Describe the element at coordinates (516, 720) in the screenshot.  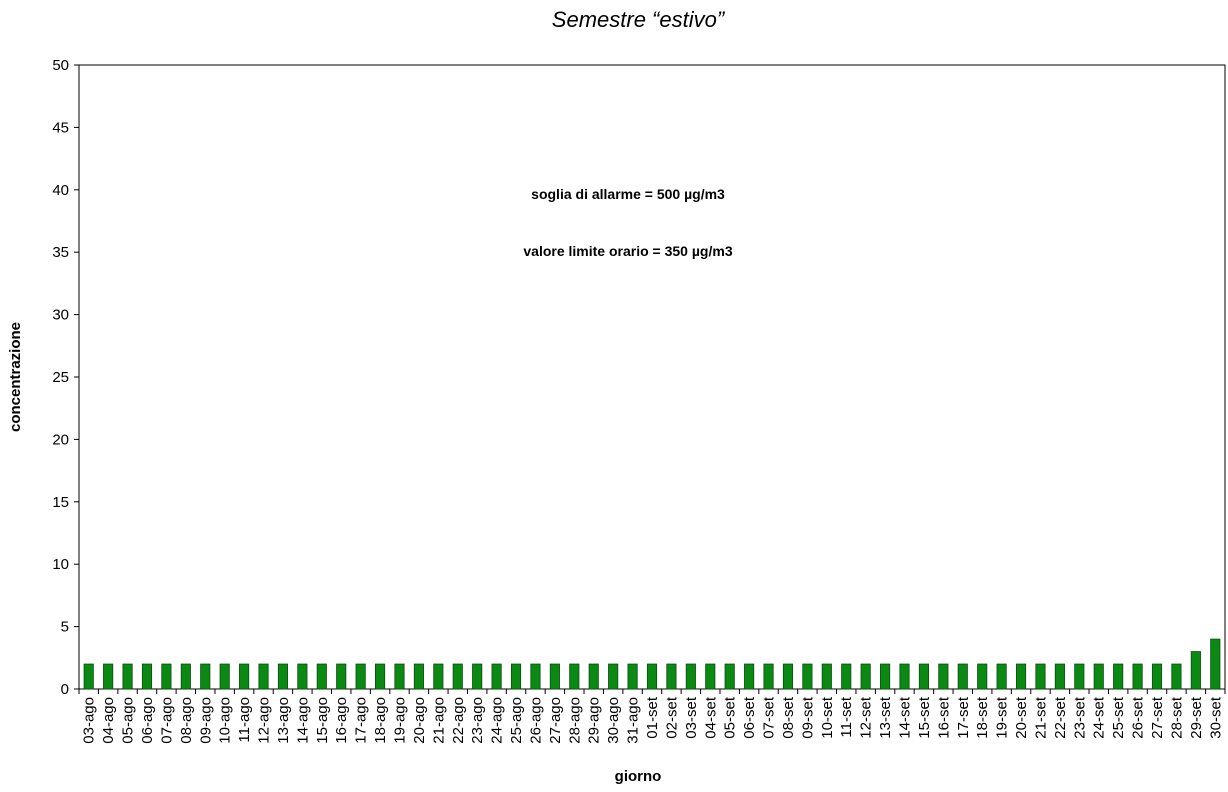
I see `x-tick-label: 25-ago` at that location.